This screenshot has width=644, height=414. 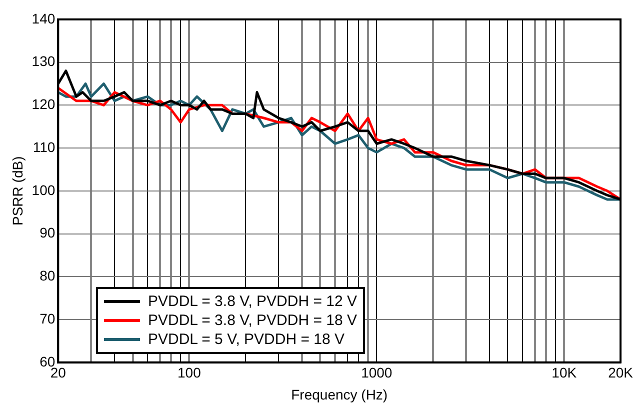 What do you see at coordinates (44, 190) in the screenshot?
I see `y-tick-label: 100` at bounding box center [44, 190].